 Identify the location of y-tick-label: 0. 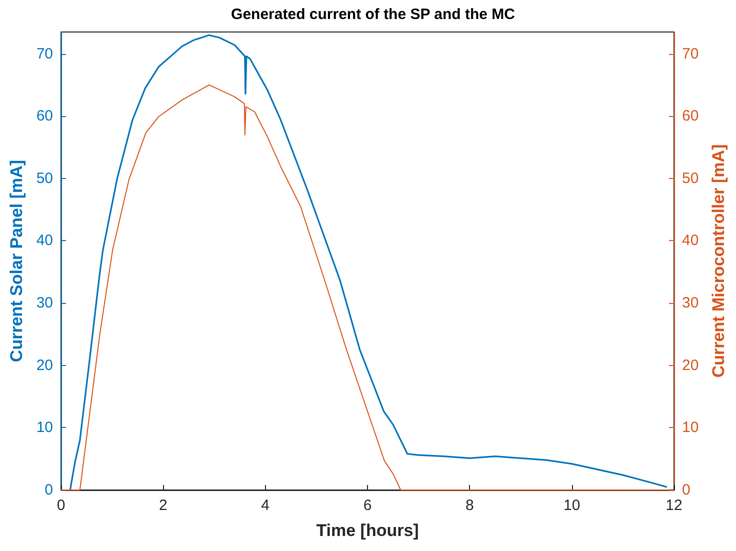
(48, 490).